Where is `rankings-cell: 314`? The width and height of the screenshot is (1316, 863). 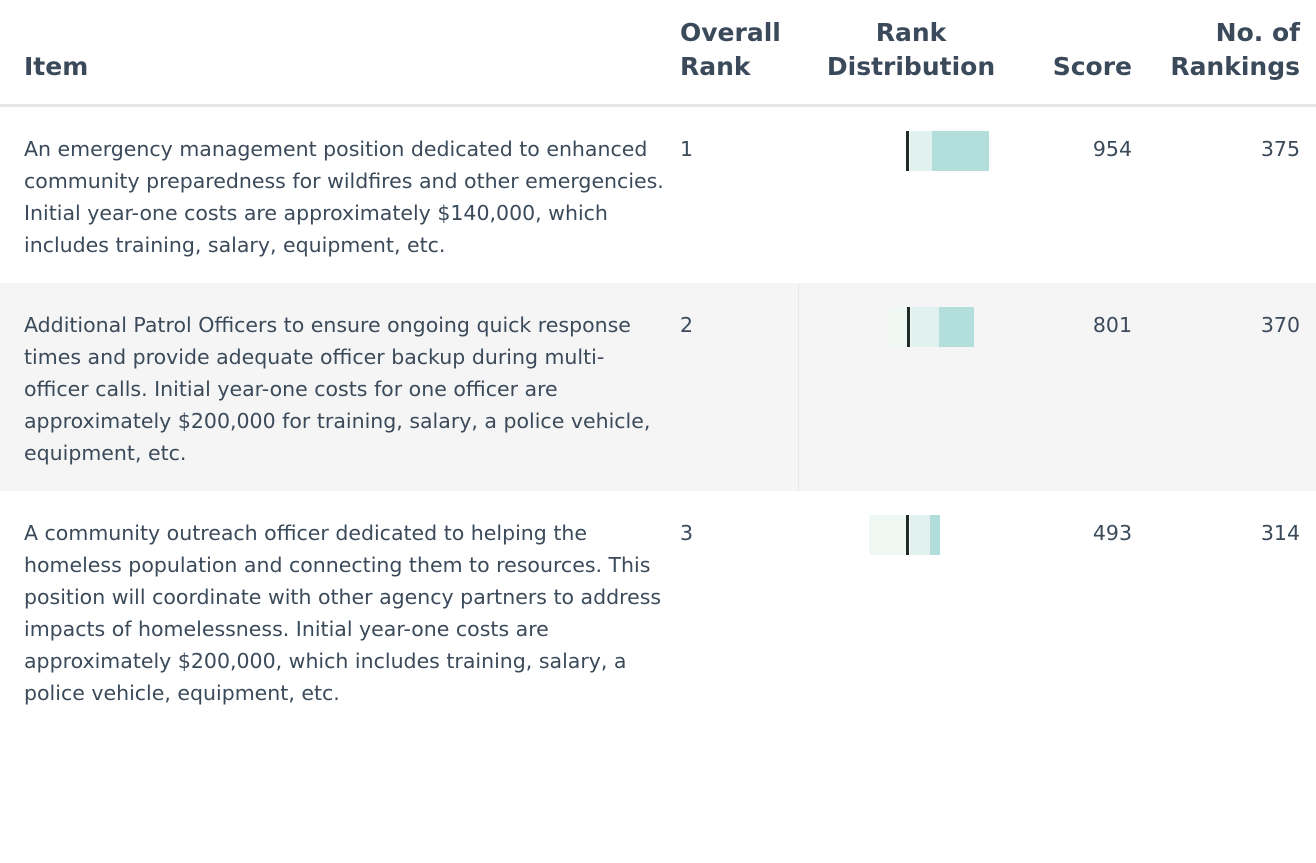
rankings-cell: 314 is located at coordinates (1280, 533).